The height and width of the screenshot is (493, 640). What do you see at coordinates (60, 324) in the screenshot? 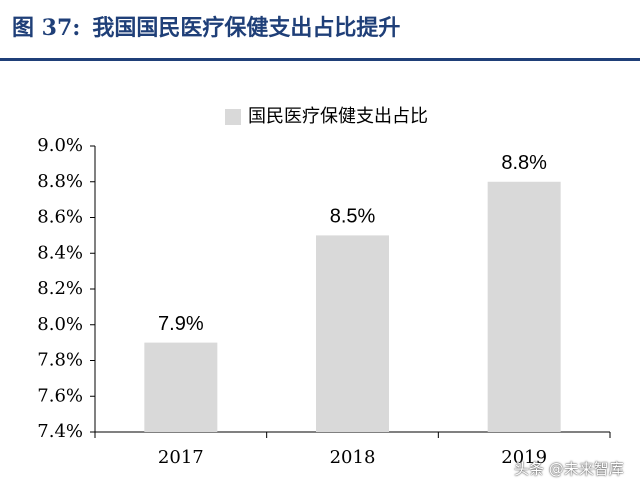
I see `y-tick-label: 8.0%` at bounding box center [60, 324].